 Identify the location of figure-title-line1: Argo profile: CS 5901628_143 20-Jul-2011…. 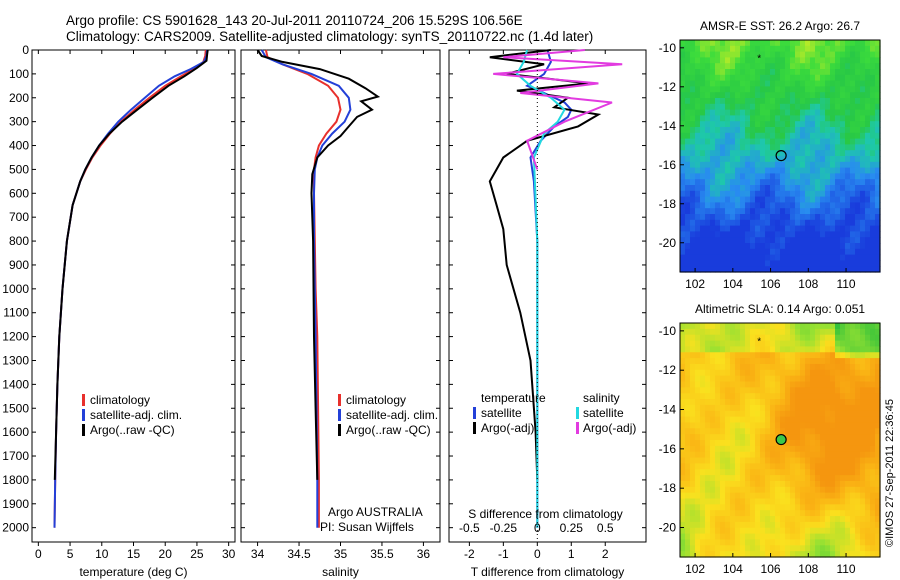
(294, 20).